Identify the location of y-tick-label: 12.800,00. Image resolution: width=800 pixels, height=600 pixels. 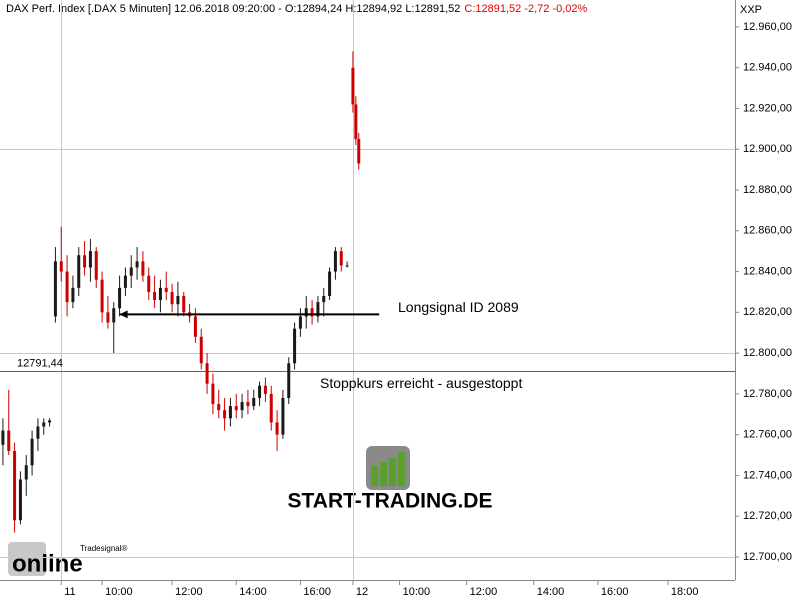
(767, 353).